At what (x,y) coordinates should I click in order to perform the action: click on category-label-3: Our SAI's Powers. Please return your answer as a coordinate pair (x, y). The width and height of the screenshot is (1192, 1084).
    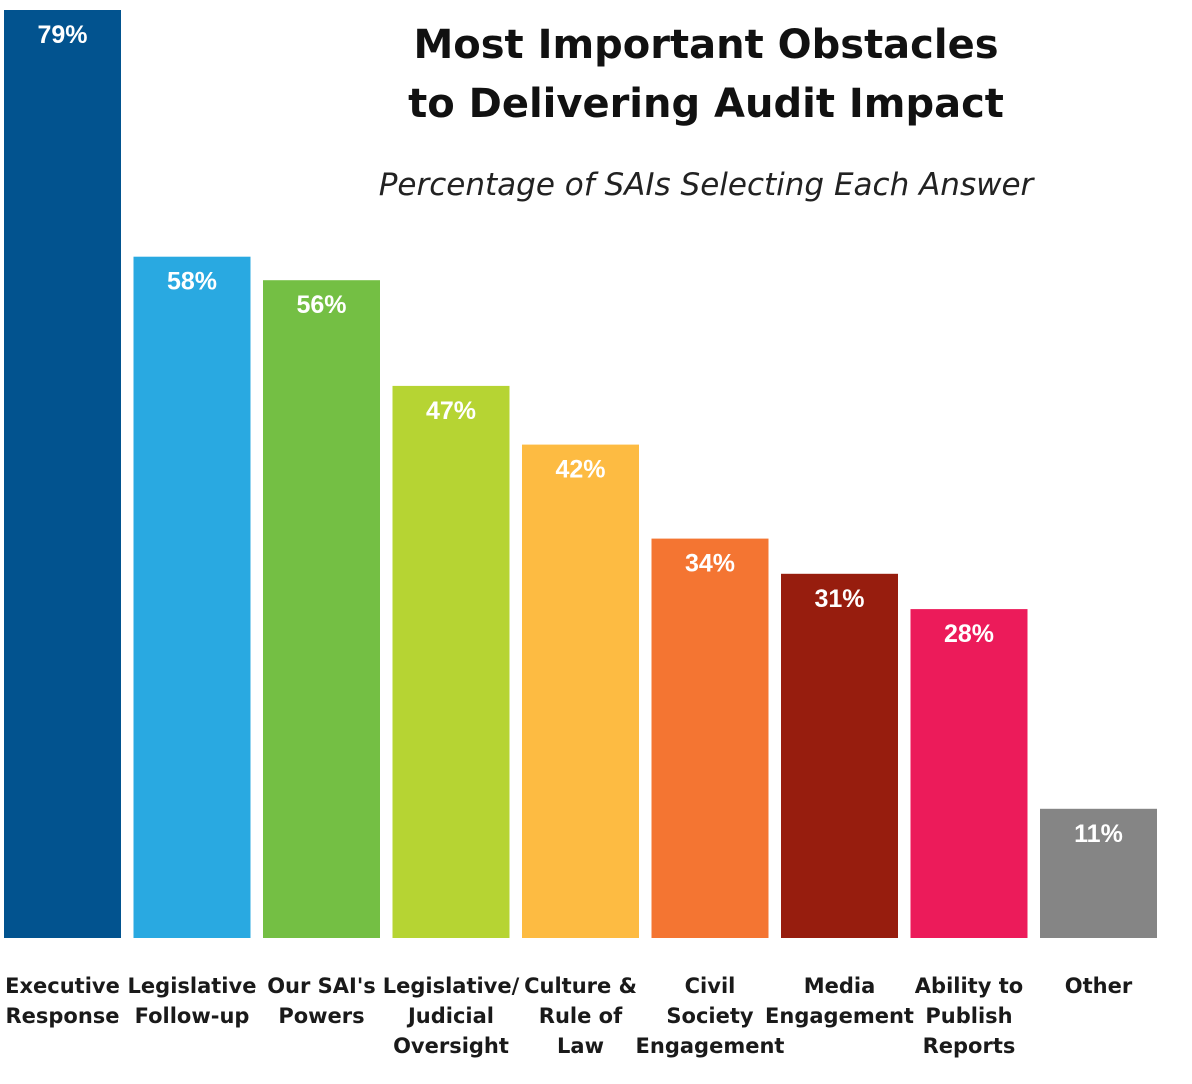
    Looking at the image, I should click on (321, 1001).